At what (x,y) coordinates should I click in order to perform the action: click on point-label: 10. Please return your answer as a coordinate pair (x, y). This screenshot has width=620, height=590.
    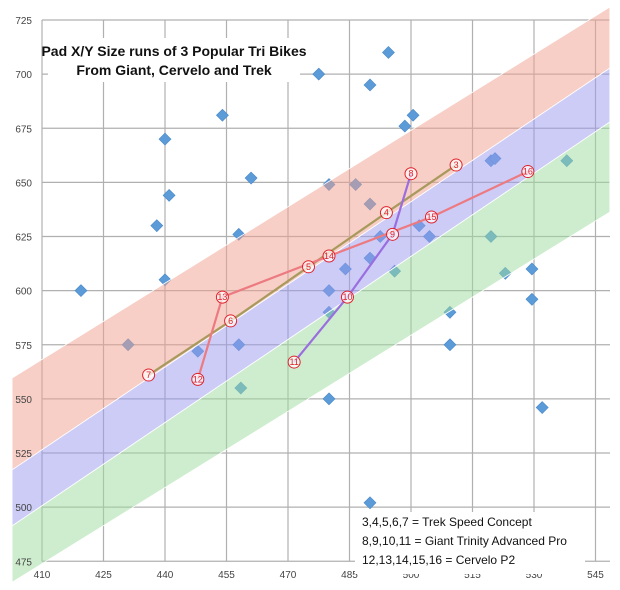
    Looking at the image, I should click on (347, 297).